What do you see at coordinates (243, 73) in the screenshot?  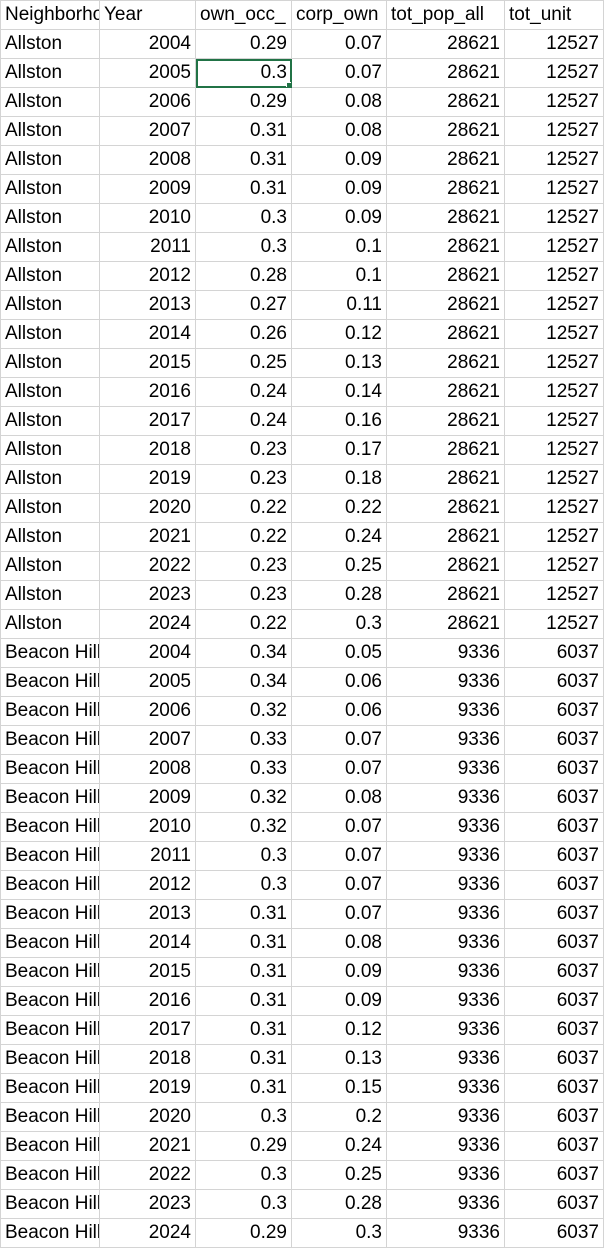 I see `selected-cell: 0.3` at bounding box center [243, 73].